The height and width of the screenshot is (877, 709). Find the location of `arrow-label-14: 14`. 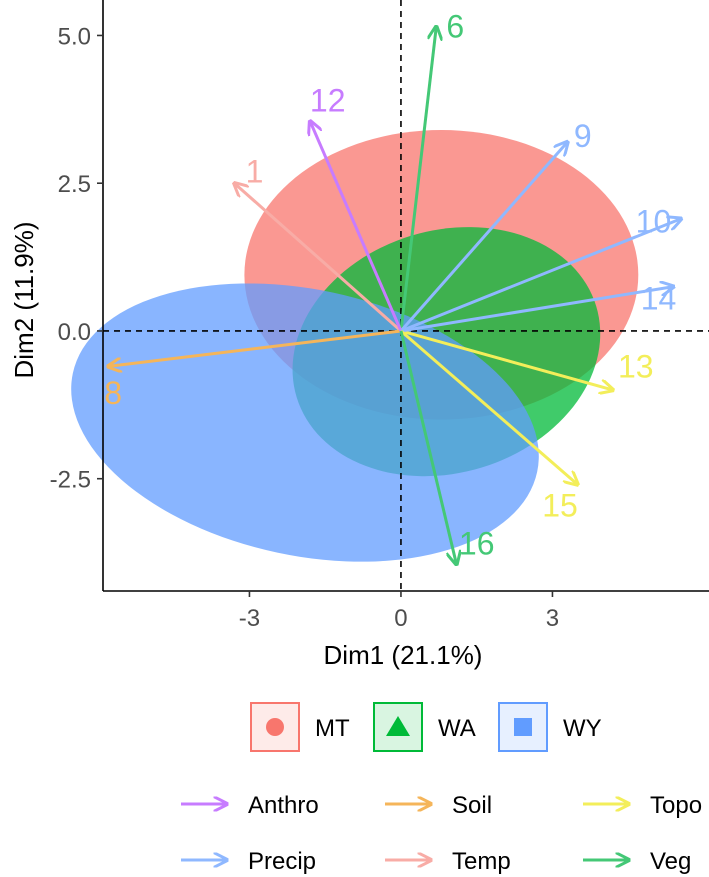

arrow-label-14: 14 is located at coordinates (659, 298).